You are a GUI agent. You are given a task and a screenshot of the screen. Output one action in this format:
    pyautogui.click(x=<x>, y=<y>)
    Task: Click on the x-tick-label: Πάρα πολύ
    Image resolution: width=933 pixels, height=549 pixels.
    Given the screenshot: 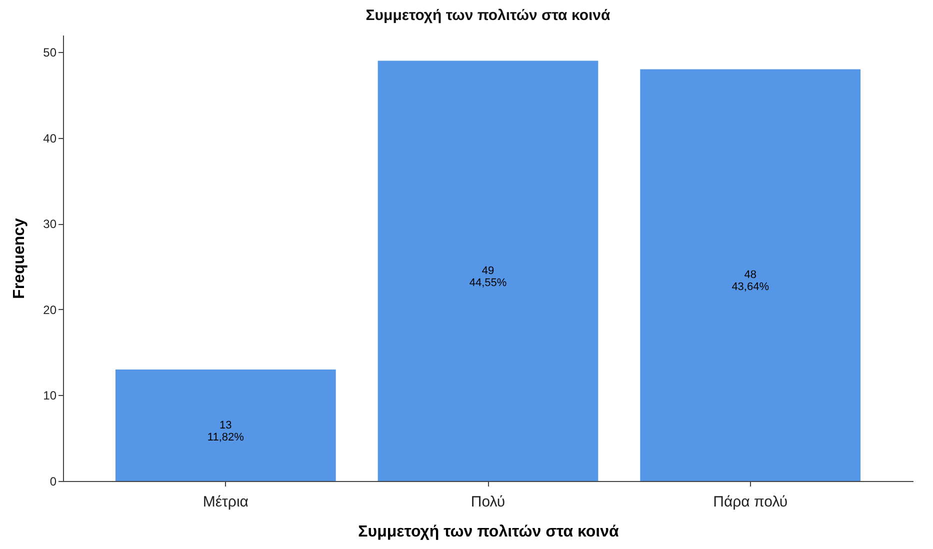 What is the action you would take?
    pyautogui.click(x=750, y=502)
    